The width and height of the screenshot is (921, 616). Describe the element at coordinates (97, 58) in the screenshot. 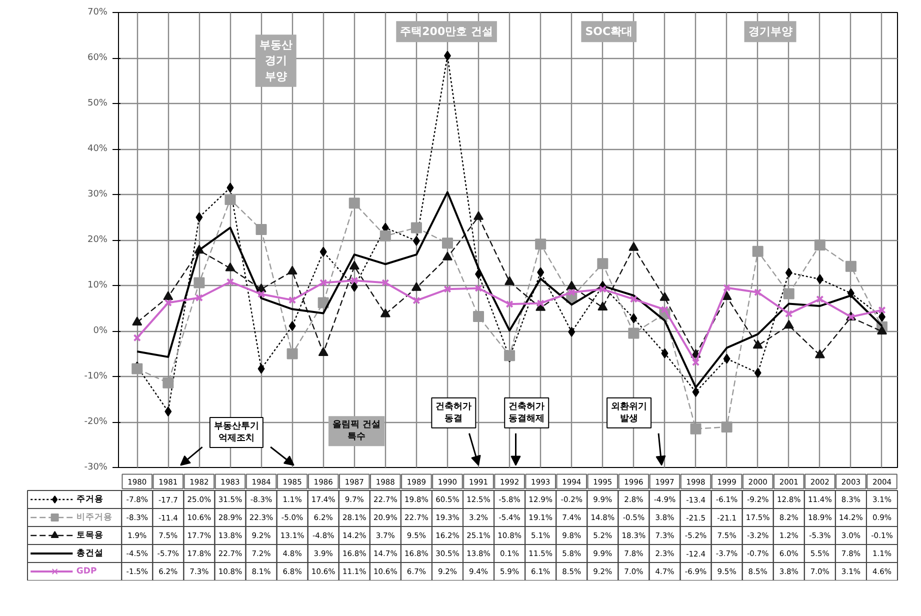

I see `y-tick-label: 60%` at that location.